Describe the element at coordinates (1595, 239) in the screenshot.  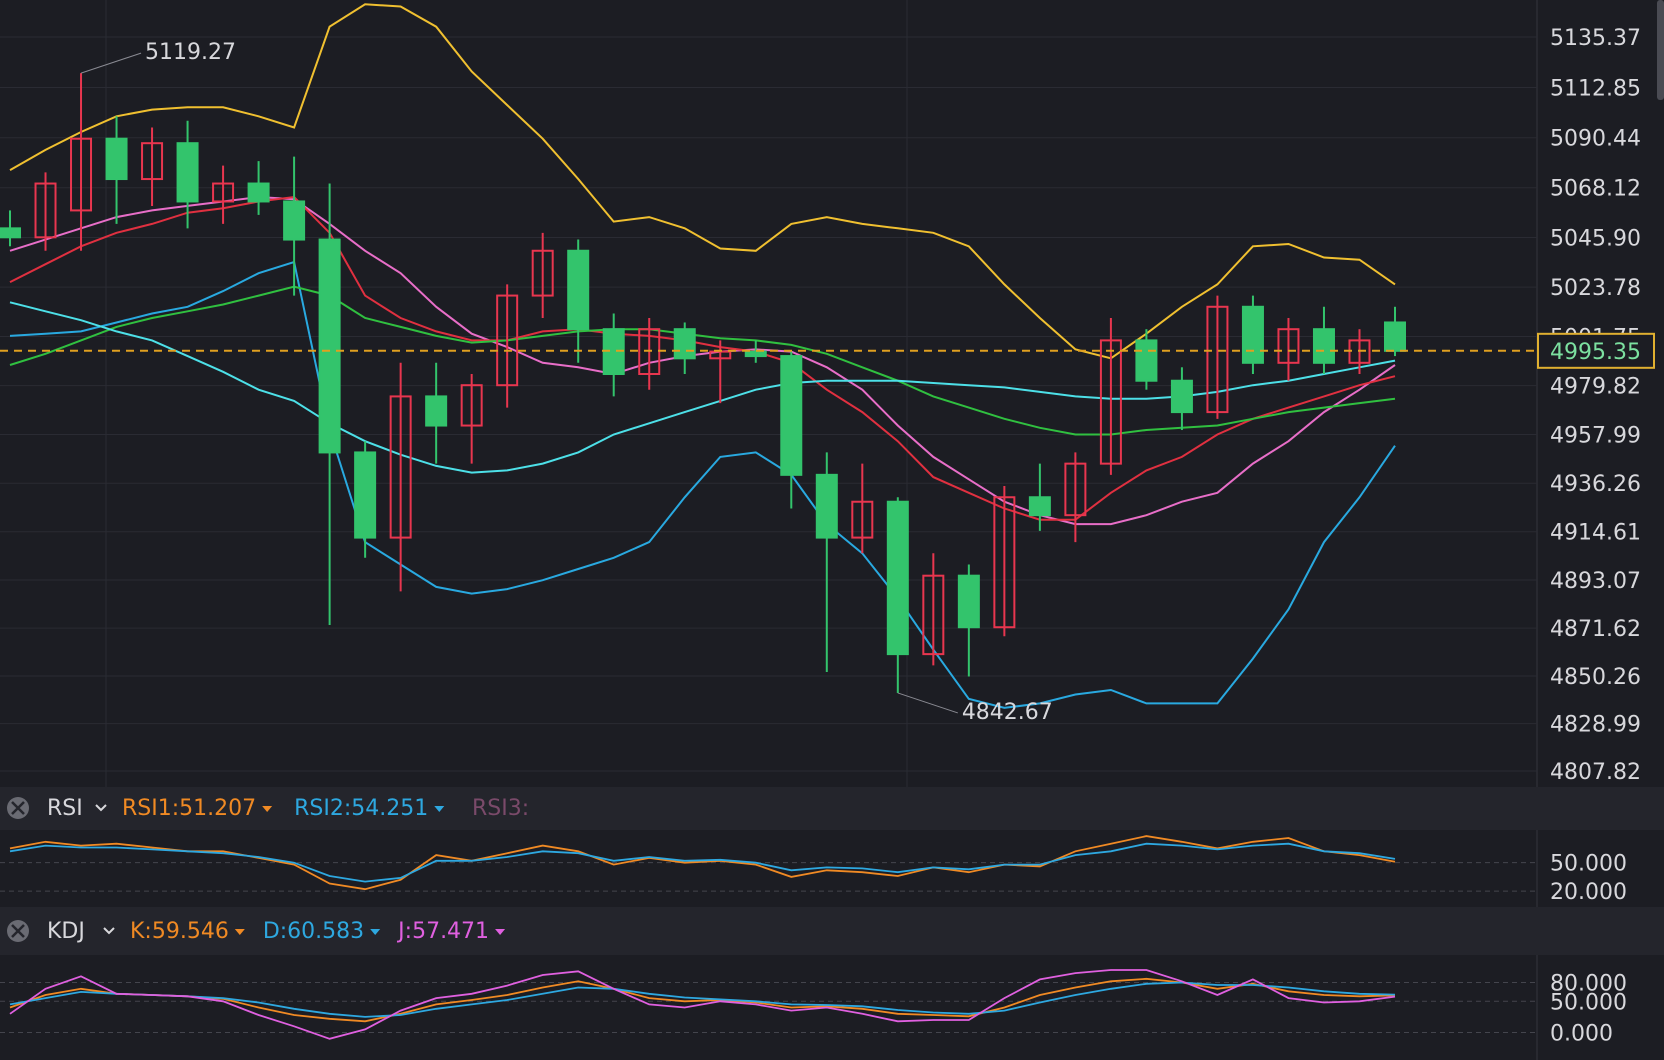
I see `y-tick-label: 5045.90` at that location.